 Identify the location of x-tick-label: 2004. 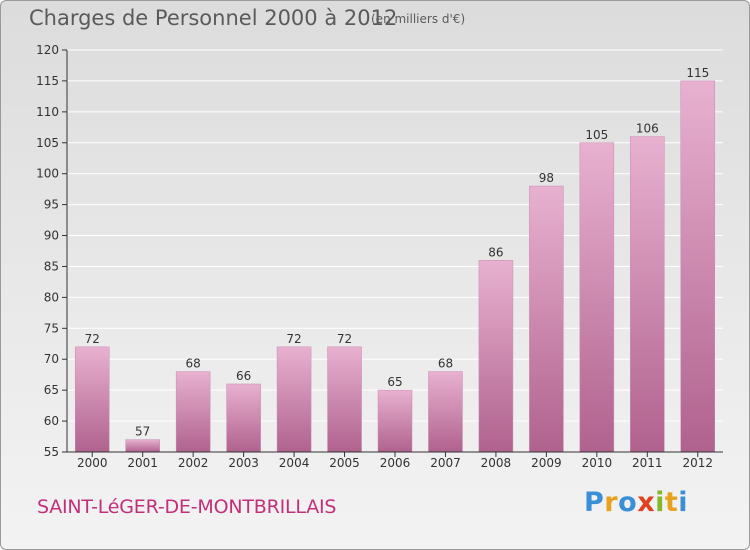
(294, 463).